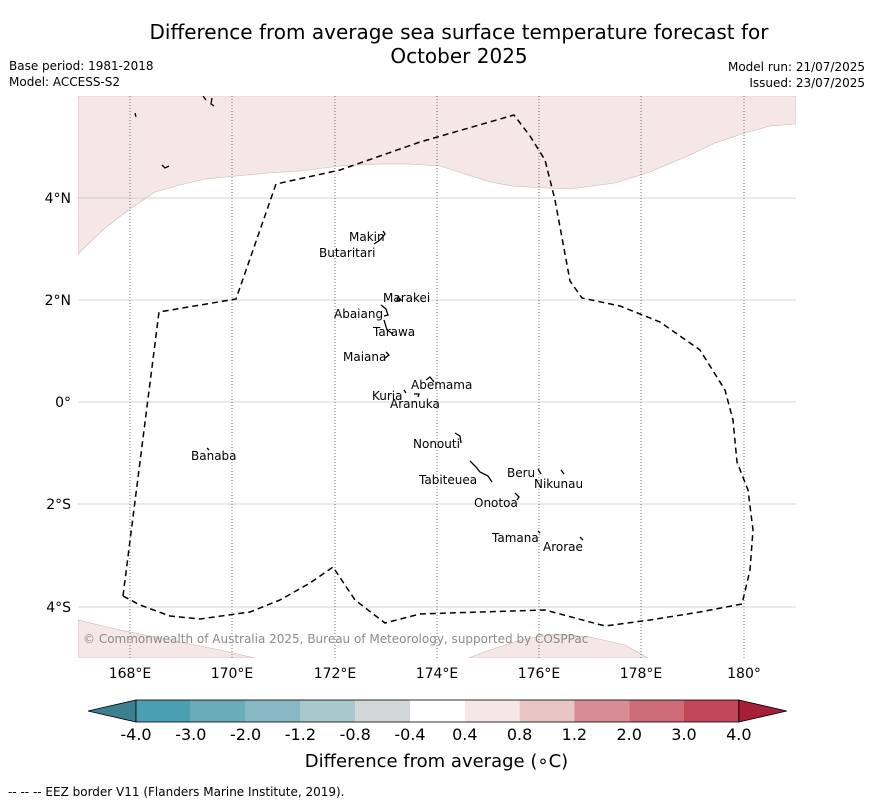 This screenshot has height=804, width=873. I want to click on atoll-abemama, so click(430, 379).